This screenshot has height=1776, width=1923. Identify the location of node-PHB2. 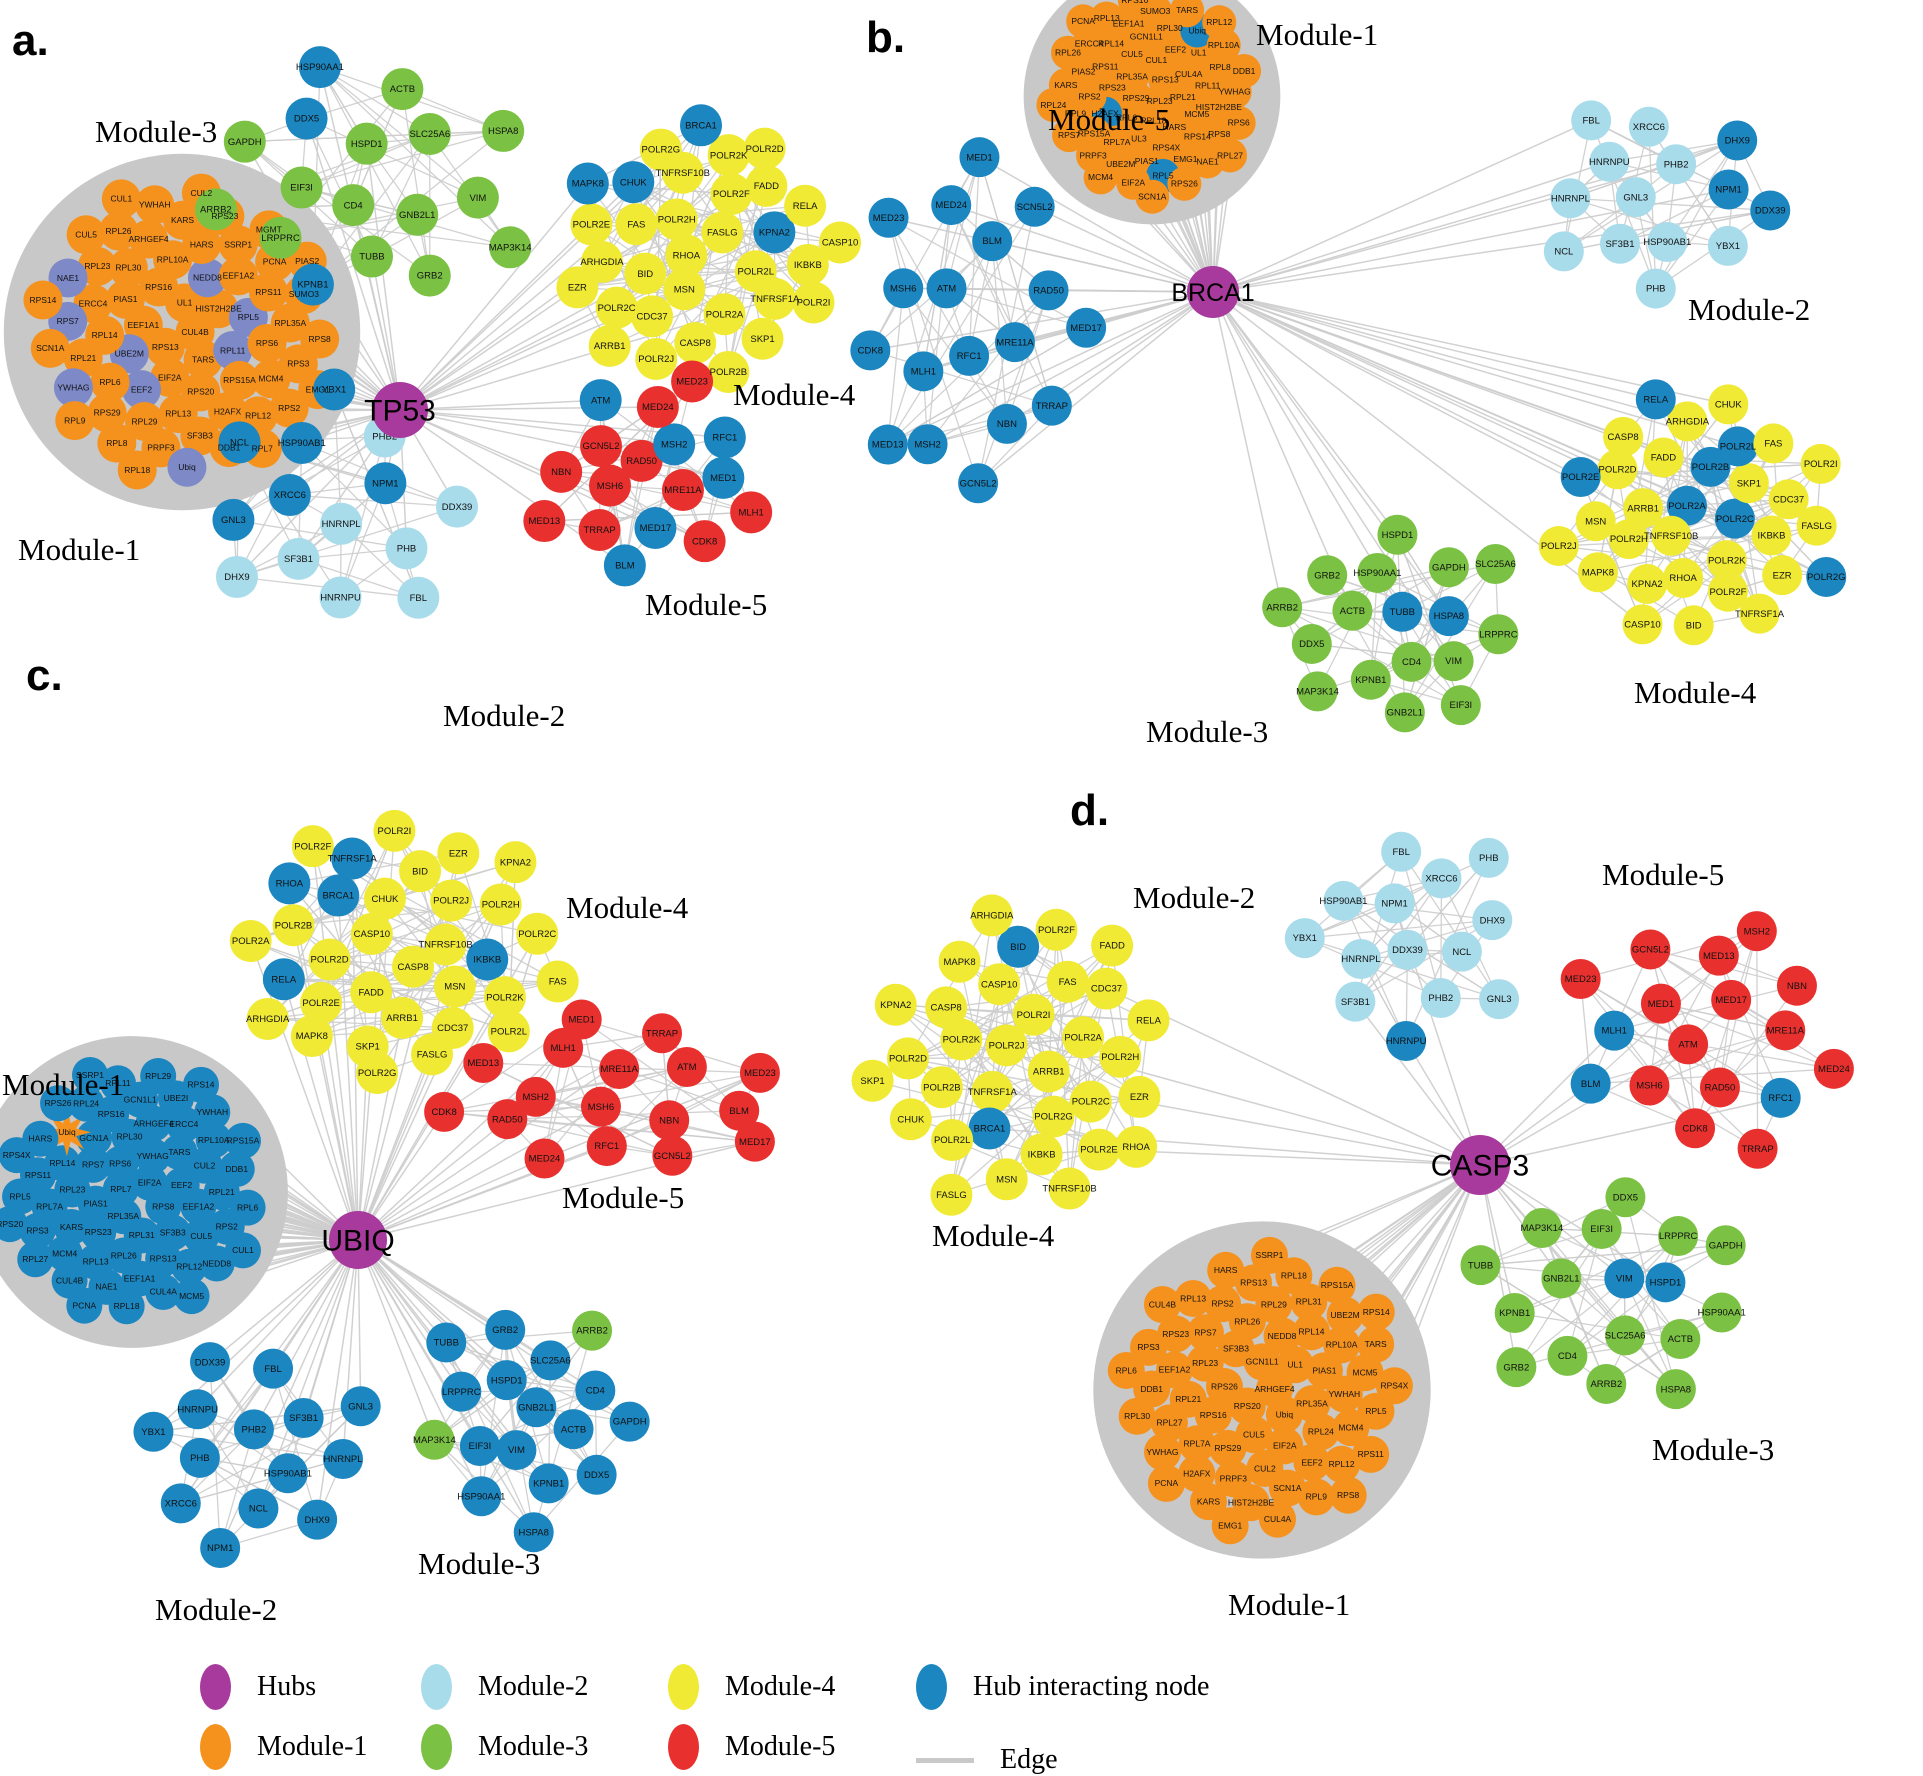
(254, 1429).